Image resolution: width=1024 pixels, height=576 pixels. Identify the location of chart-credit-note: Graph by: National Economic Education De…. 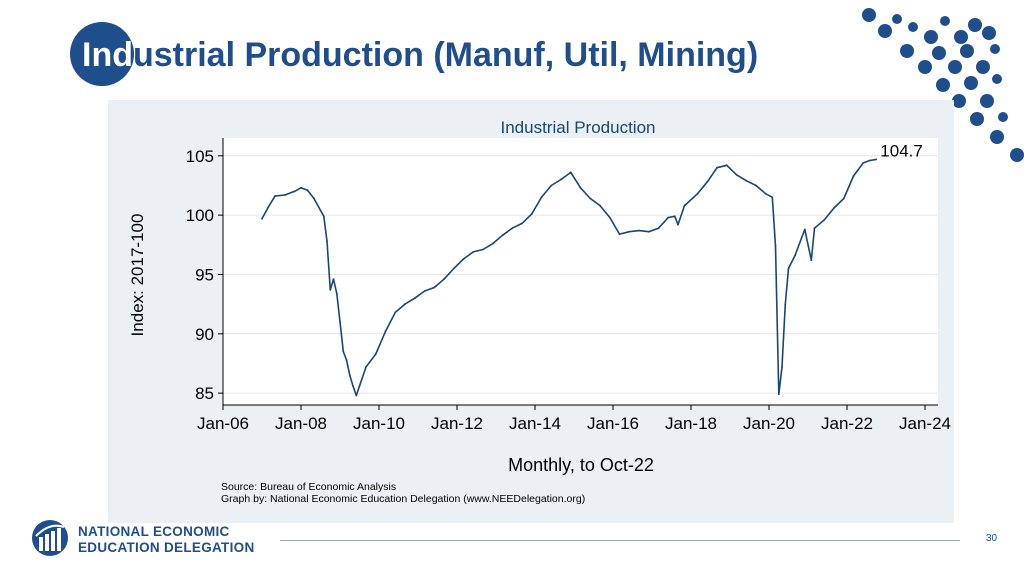
(403, 499).